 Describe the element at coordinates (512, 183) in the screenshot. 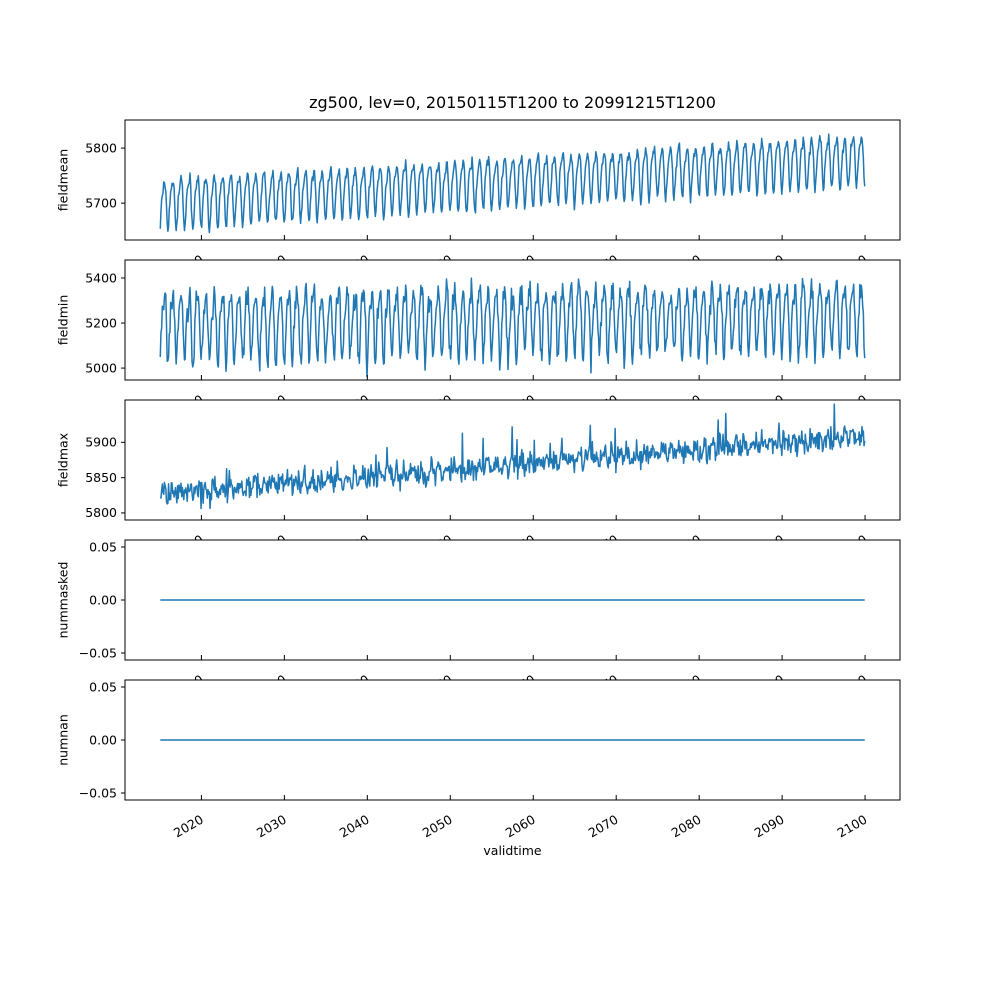

I see `data-line-fieldmean` at that location.